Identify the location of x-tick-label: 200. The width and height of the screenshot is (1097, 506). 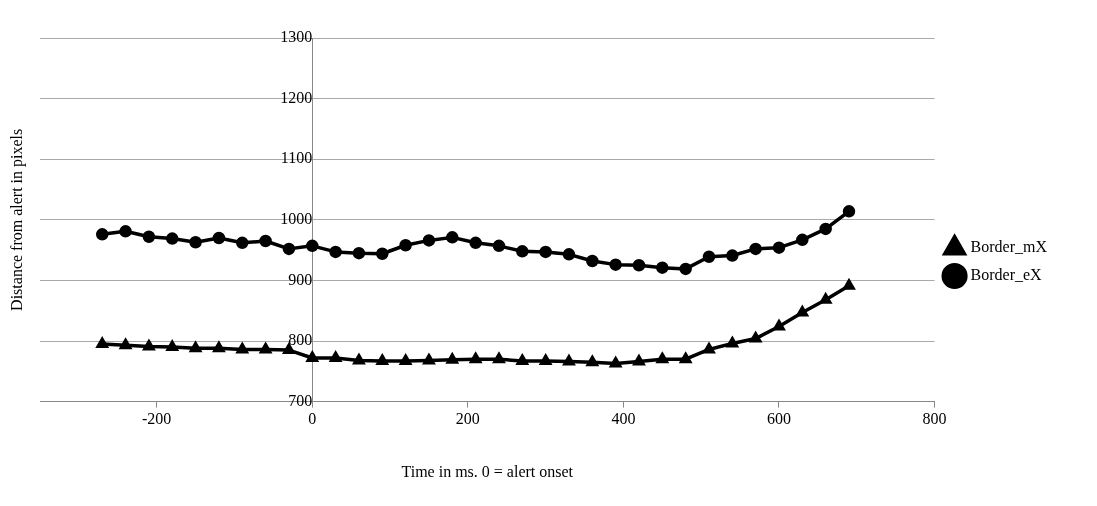
(467, 419).